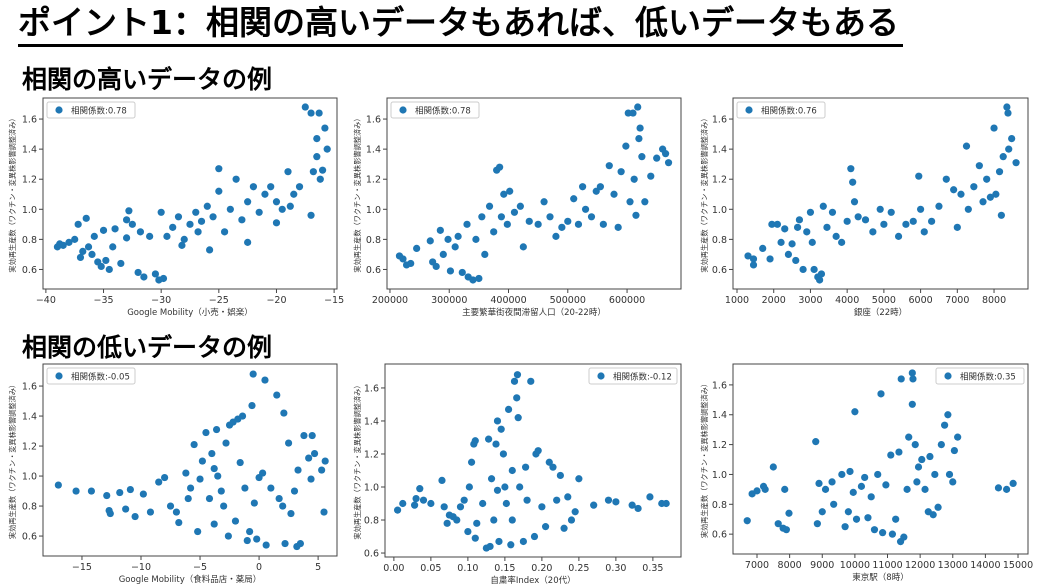 This screenshot has height=587, width=1040. What do you see at coordinates (91, 376) in the screenshot?
I see `legend: 相関係数:-0.05` at bounding box center [91, 376].